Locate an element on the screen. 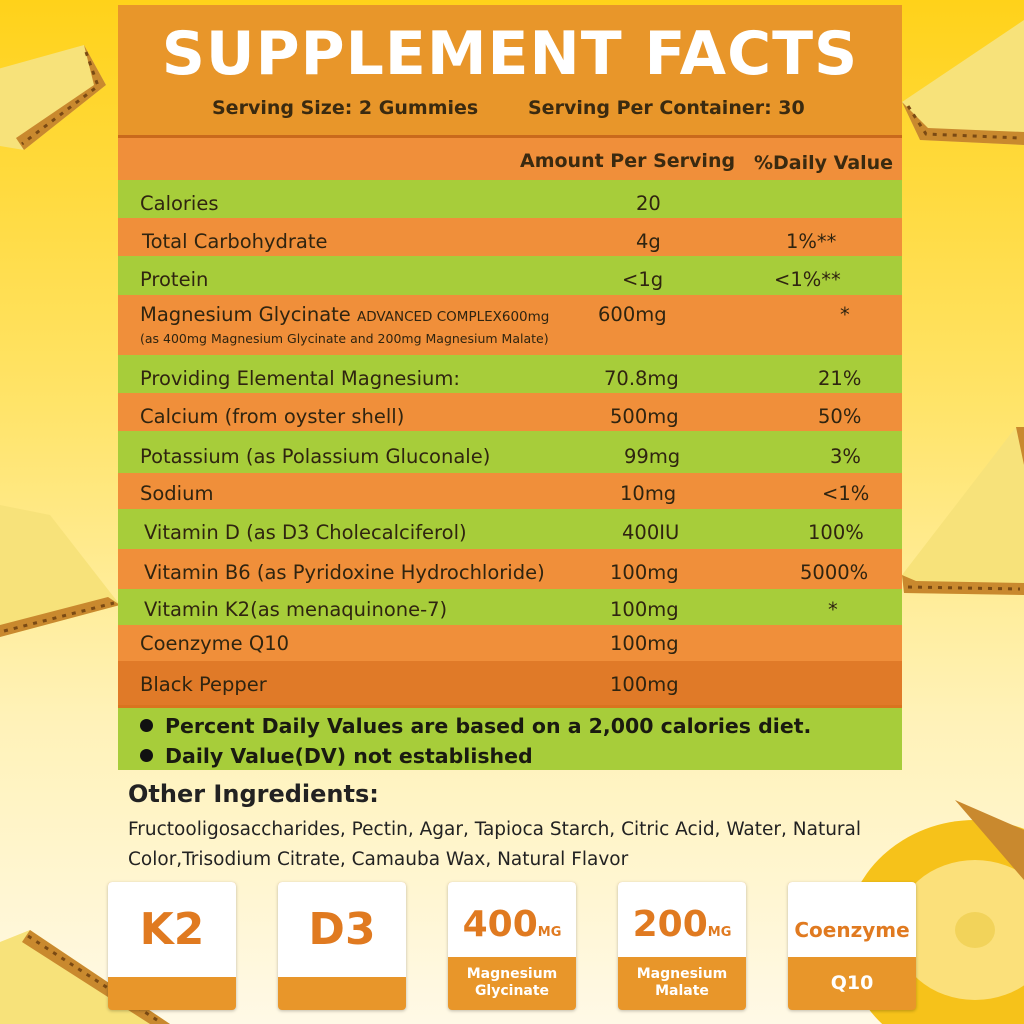 The image size is (1024, 1024). badge-caption: Magnesium Malate is located at coordinates (682, 982).